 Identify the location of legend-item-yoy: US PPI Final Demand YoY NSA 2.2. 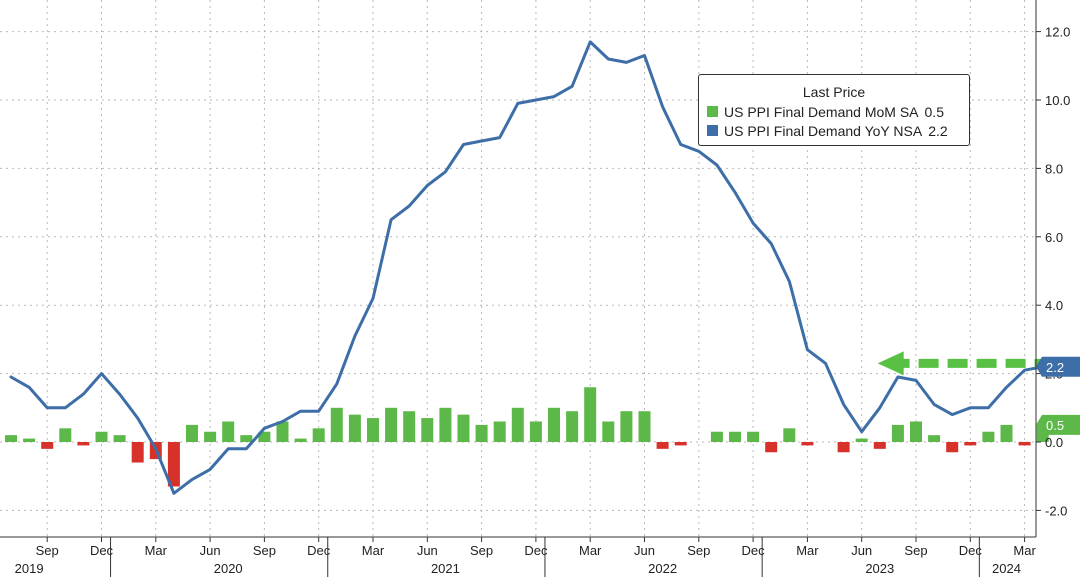
(834, 130).